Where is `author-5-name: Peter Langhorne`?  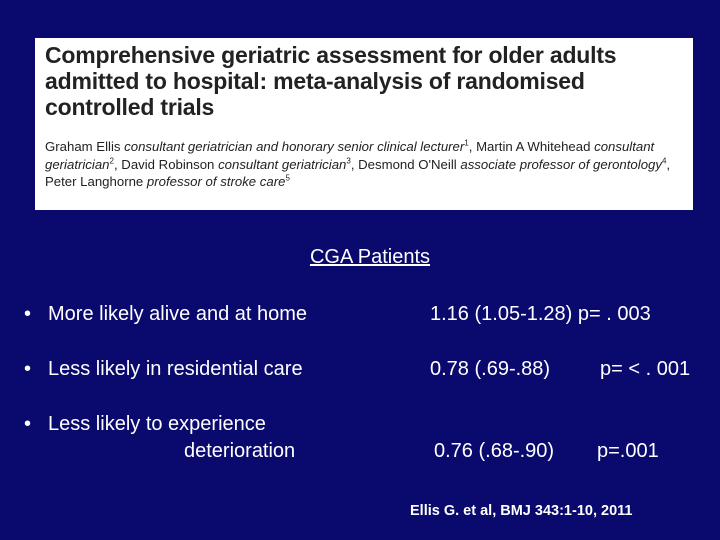 author-5-name: Peter Langhorne is located at coordinates (94, 181).